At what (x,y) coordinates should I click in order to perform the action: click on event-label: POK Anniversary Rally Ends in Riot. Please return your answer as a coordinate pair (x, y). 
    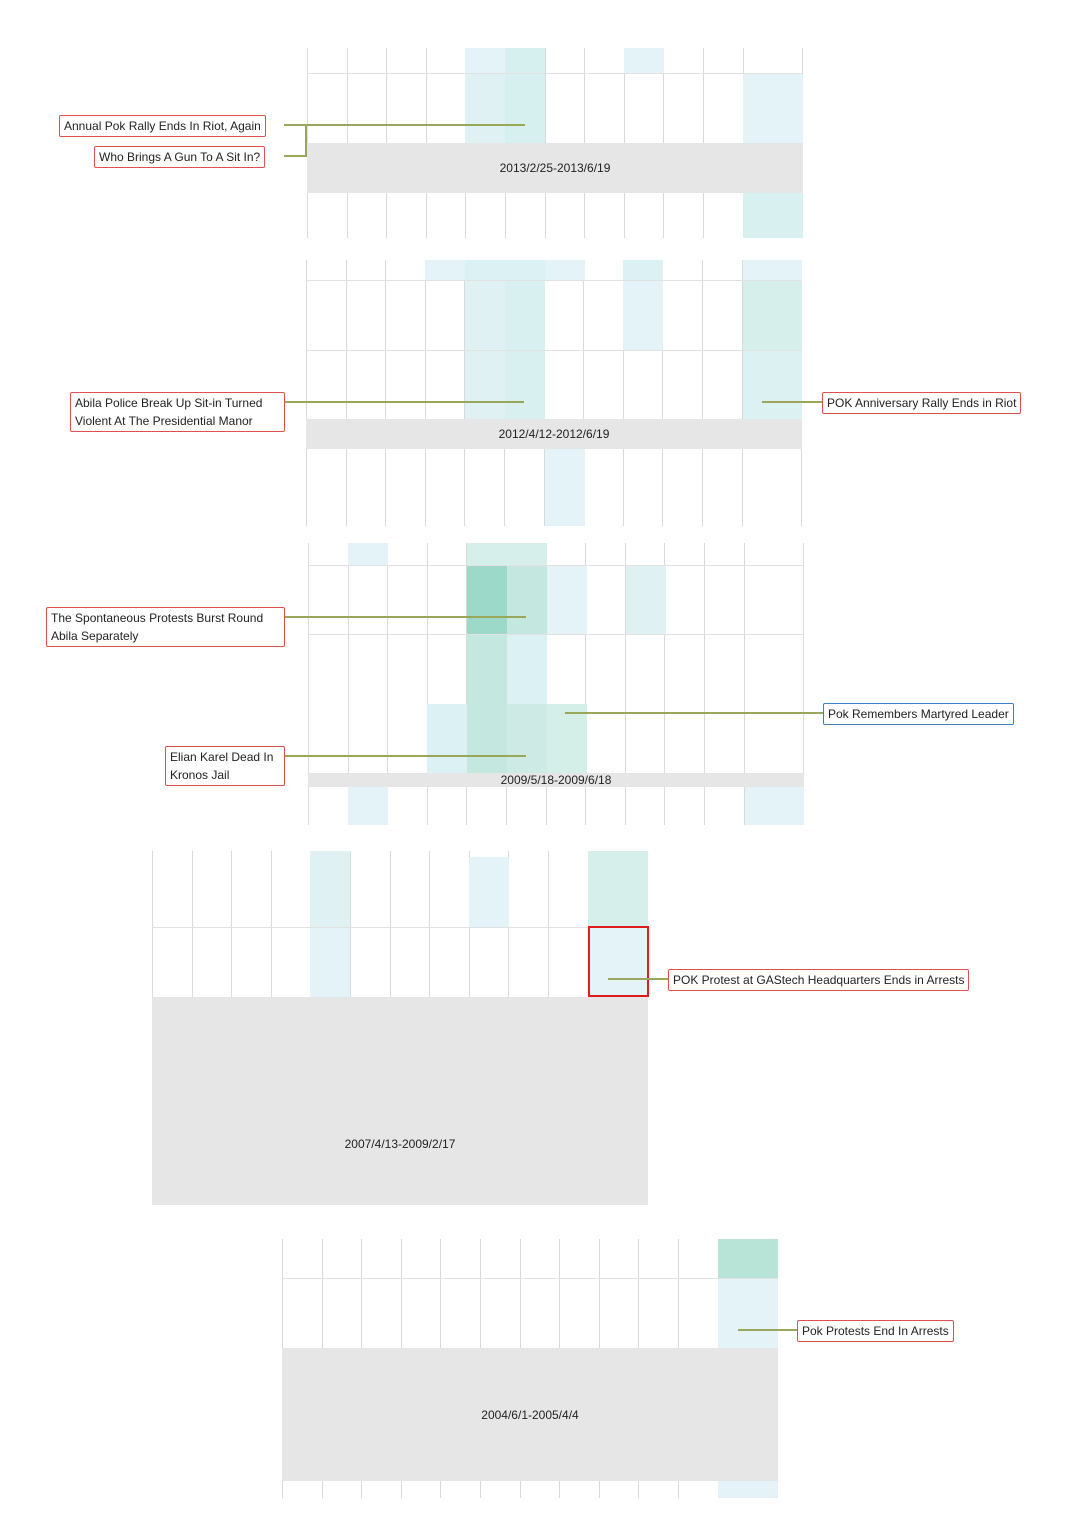
    Looking at the image, I should click on (922, 403).